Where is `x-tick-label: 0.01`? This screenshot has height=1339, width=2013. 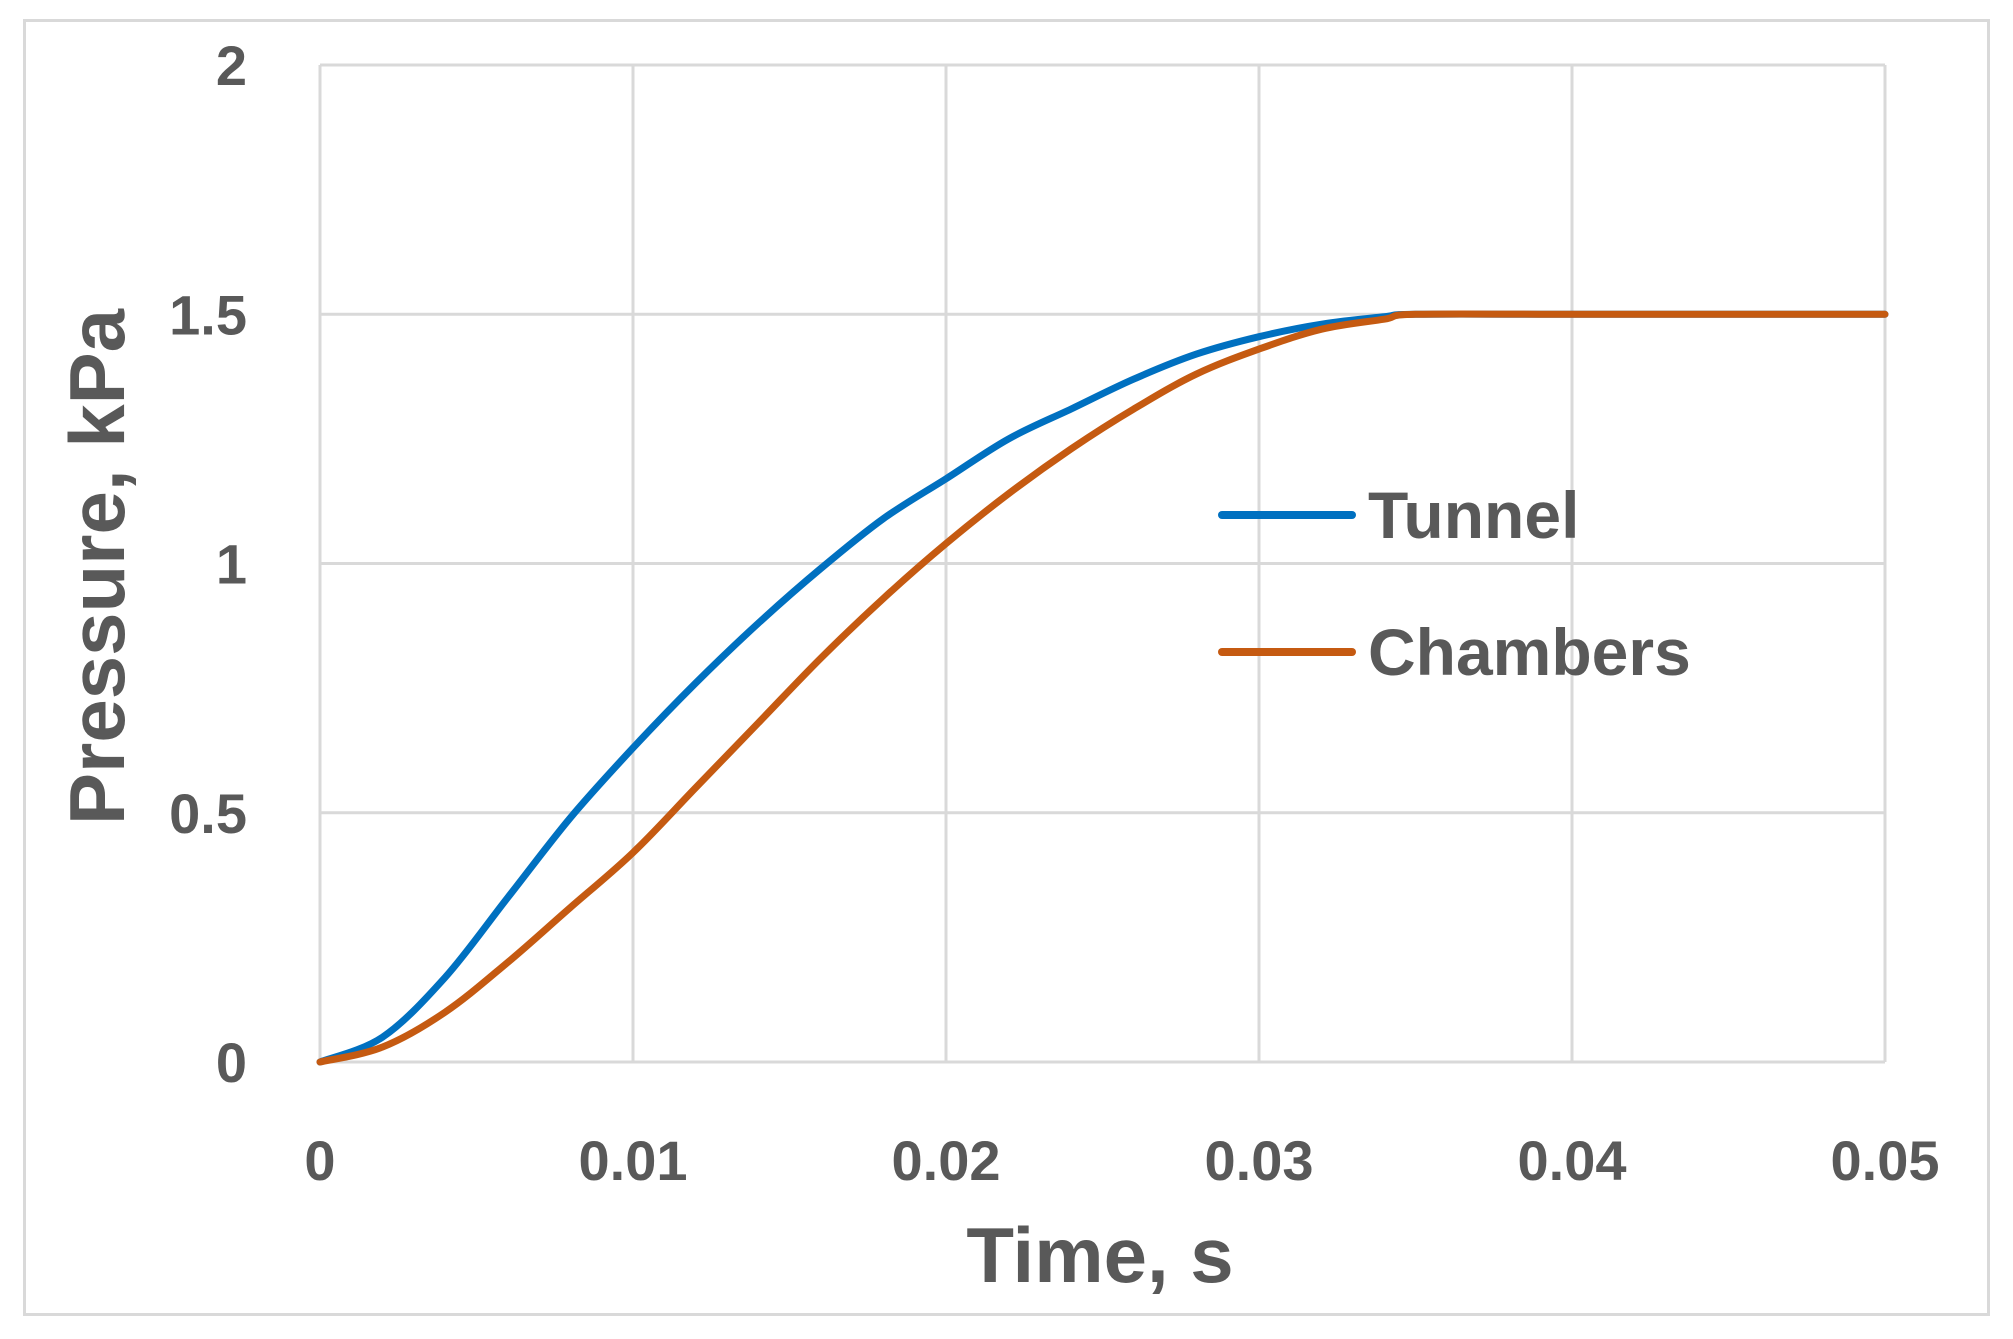 x-tick-label: 0.01 is located at coordinates (633, 1160).